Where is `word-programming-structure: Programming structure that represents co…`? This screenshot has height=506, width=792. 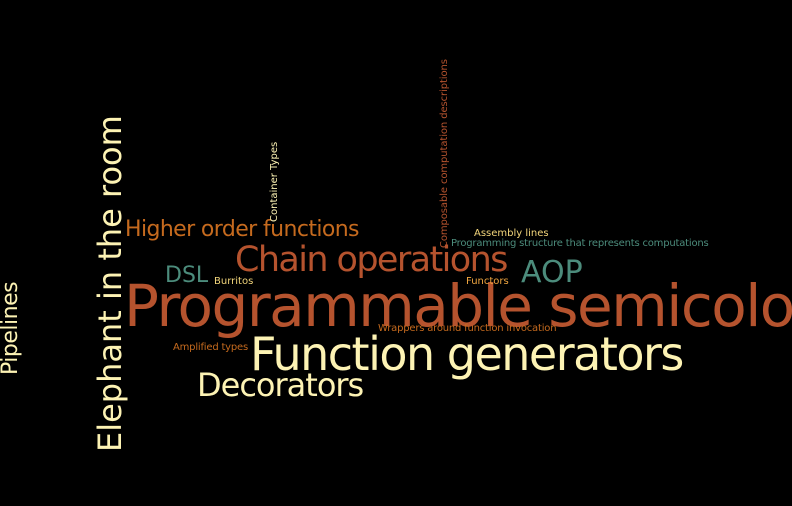 word-programming-structure: Programming structure that represents co… is located at coordinates (580, 243).